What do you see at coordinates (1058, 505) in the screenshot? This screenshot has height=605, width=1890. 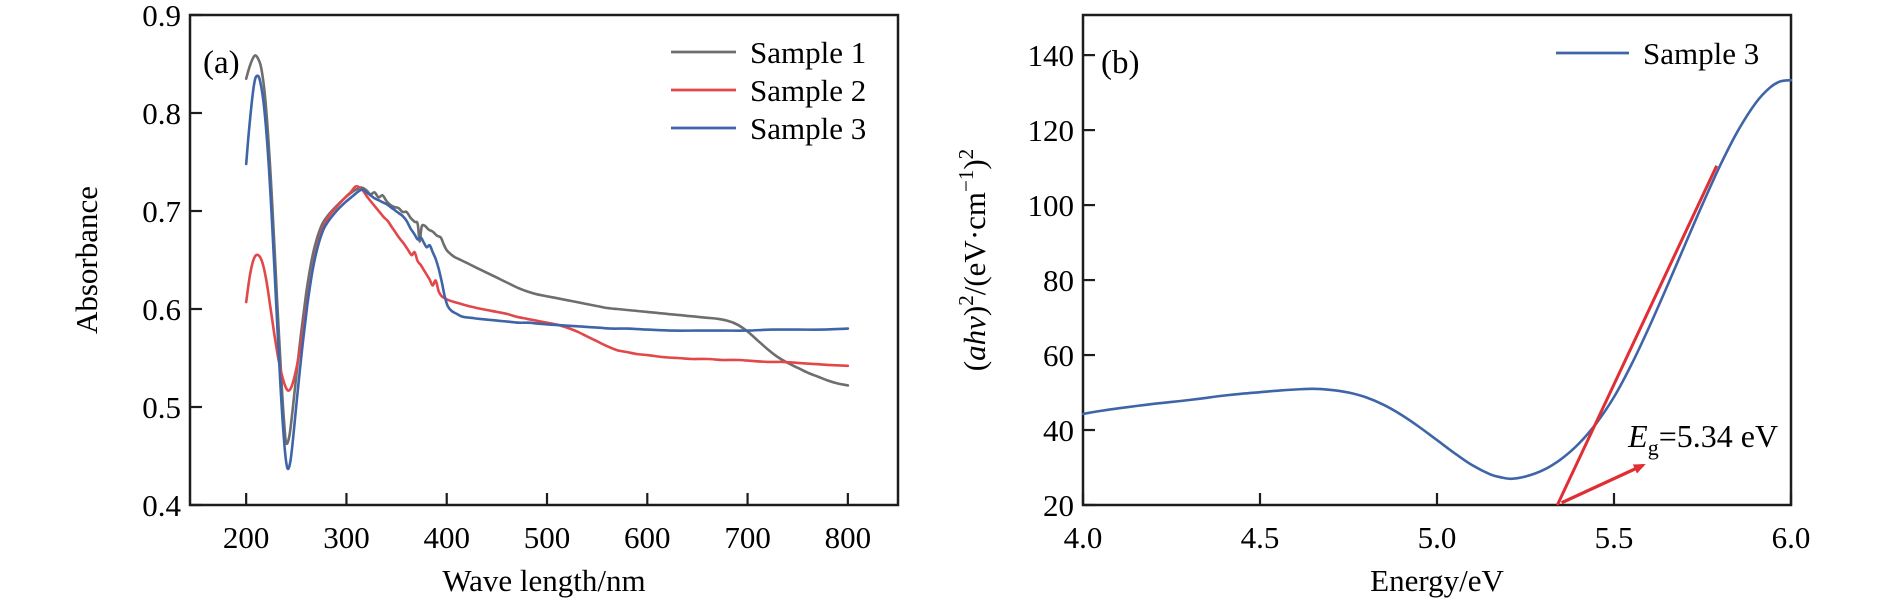 I see `y-tick-label: 20` at bounding box center [1058, 505].